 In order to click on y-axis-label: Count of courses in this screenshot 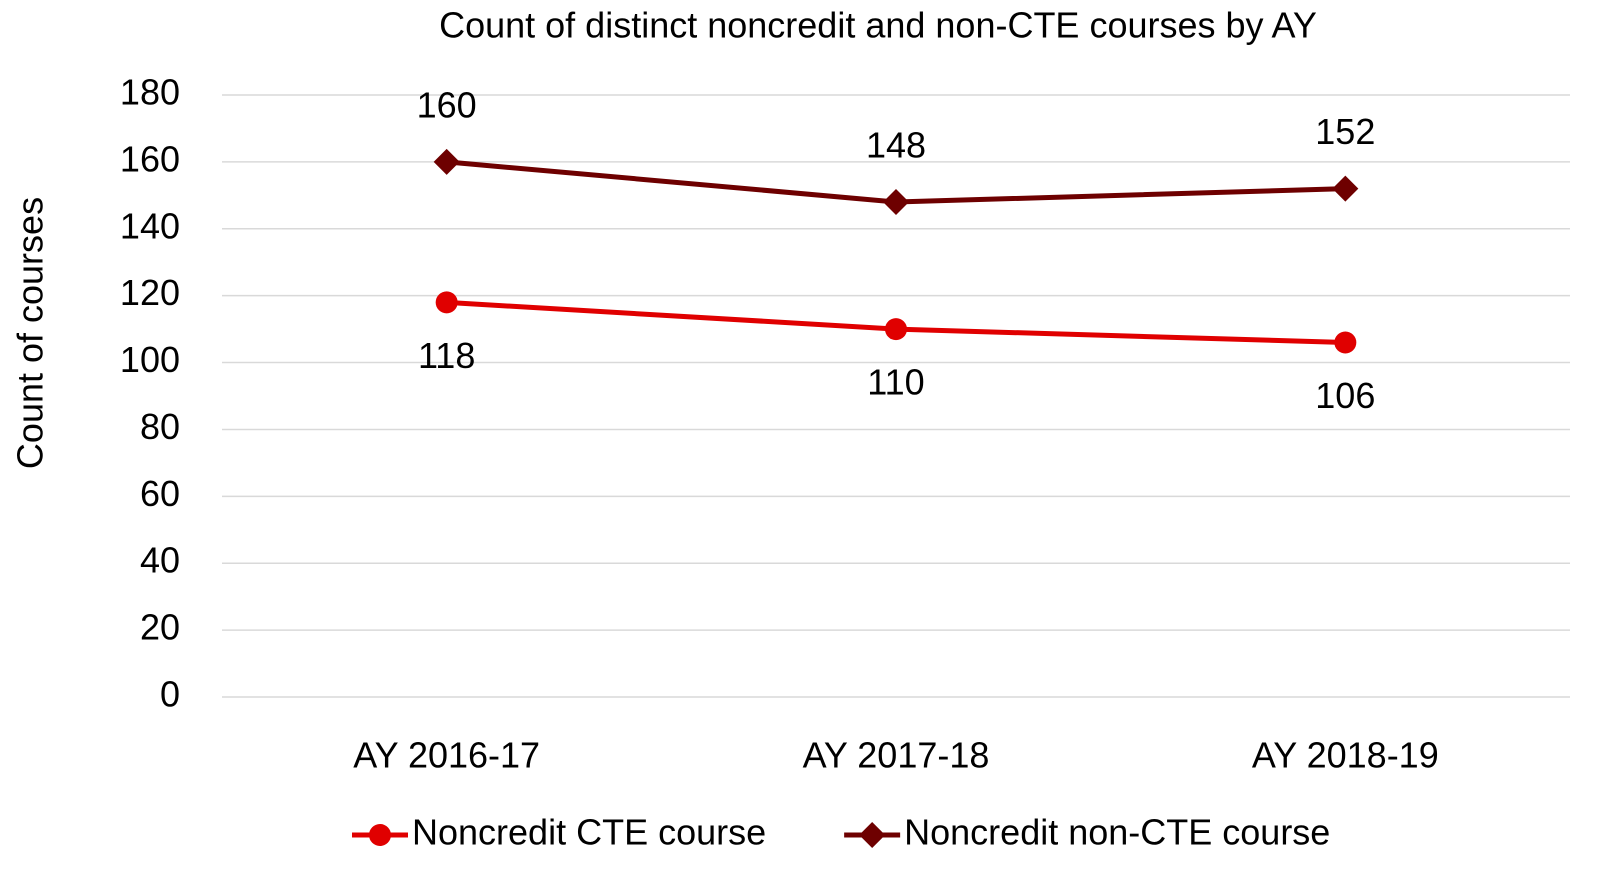, I will do `click(30, 333)`.